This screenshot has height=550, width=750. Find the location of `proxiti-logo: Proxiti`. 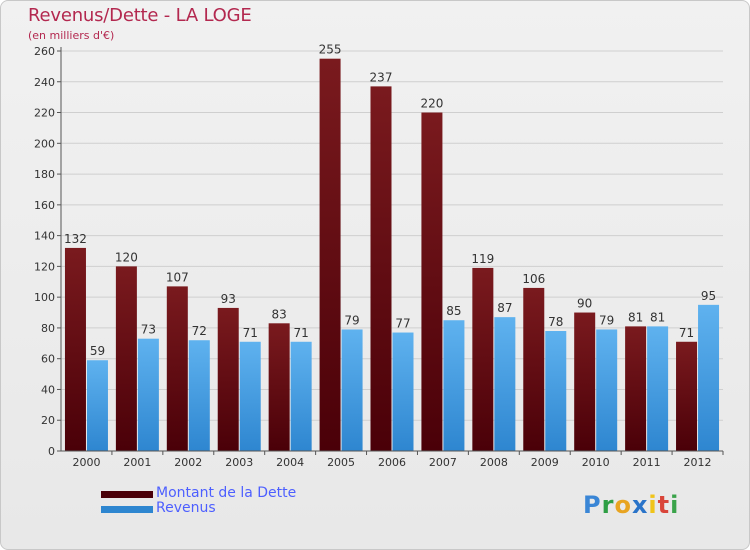

proxiti-logo: Proxiti is located at coordinates (631, 505).